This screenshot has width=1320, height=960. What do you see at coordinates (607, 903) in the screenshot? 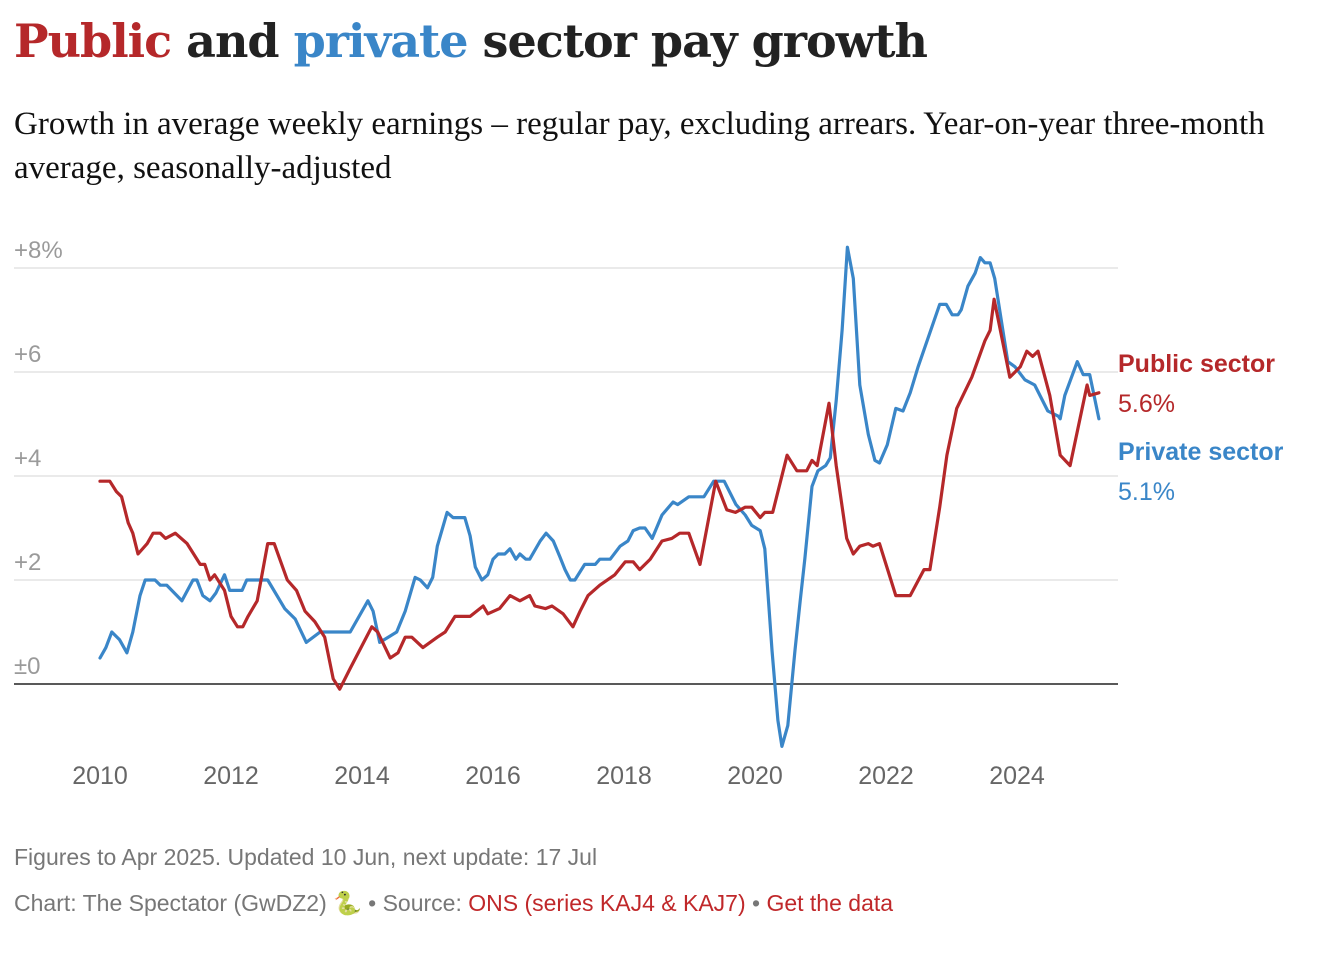
I see `source-link: ONS (series KAJ4 & KAJ7)` at bounding box center [607, 903].